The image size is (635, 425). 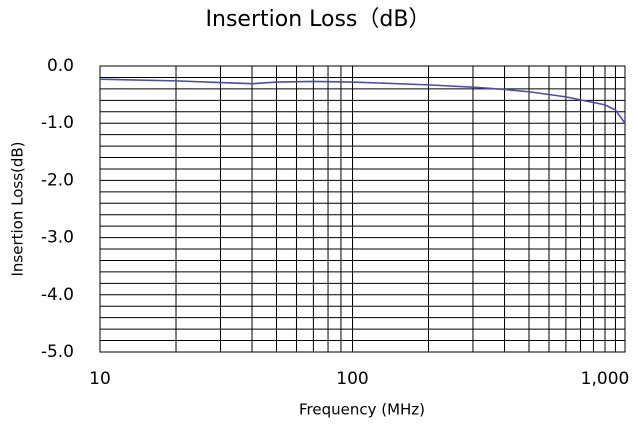 What do you see at coordinates (57, 295) in the screenshot?
I see `y-tick-label: -4.0` at bounding box center [57, 295].